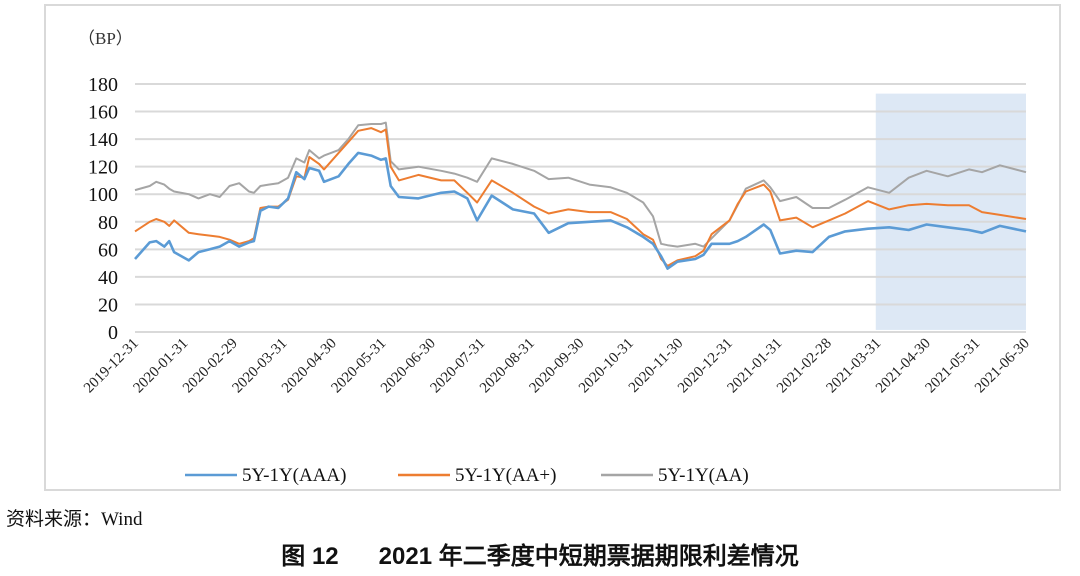 This screenshot has width=1080, height=576. What do you see at coordinates (103, 140) in the screenshot?
I see `y-tick-label: 140` at bounding box center [103, 140].